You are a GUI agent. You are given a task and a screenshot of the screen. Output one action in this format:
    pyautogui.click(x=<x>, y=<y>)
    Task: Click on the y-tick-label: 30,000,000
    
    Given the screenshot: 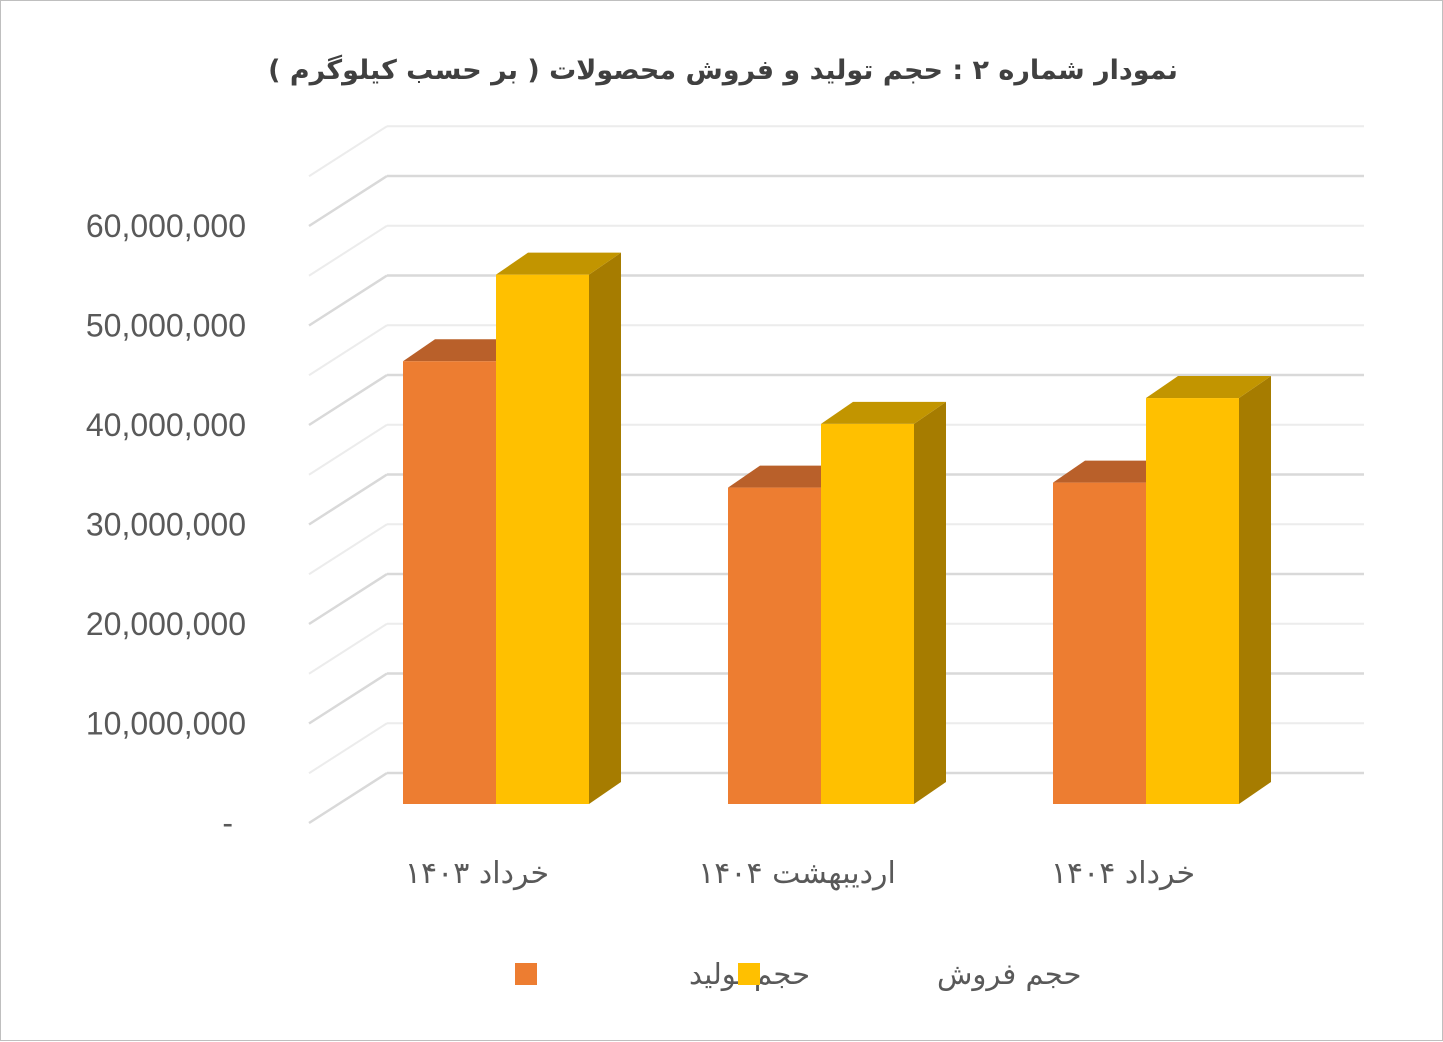 What is the action you would take?
    pyautogui.click(x=166, y=525)
    